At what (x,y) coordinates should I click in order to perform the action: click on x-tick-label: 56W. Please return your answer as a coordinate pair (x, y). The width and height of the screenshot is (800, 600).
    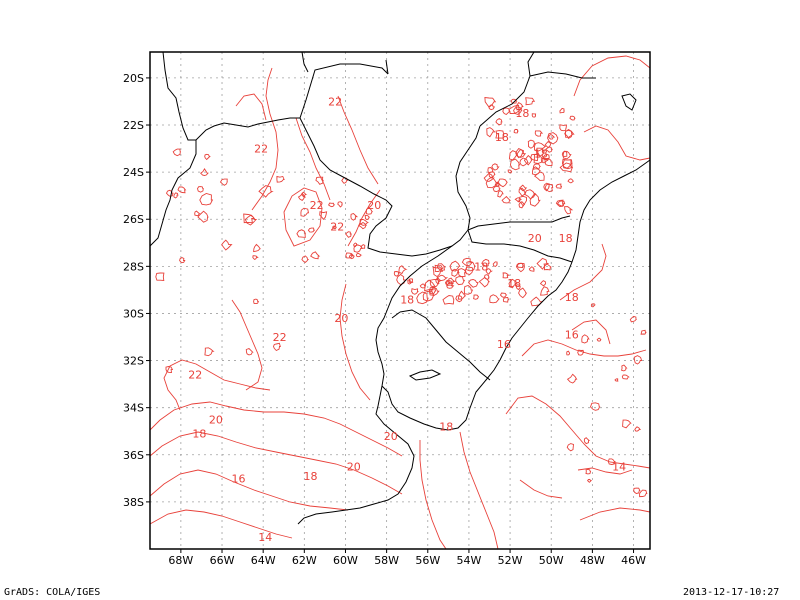
    Looking at the image, I should click on (427, 560).